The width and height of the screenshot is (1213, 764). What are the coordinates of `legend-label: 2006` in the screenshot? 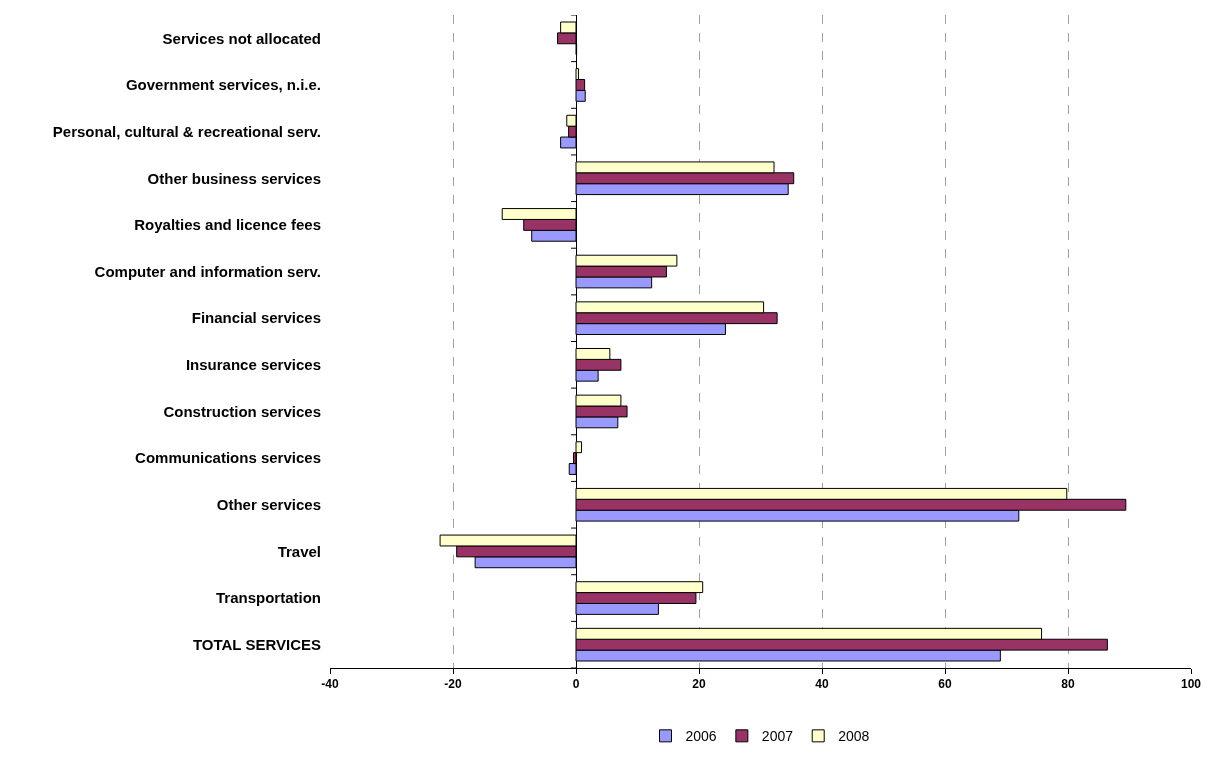 It's located at (701, 736).